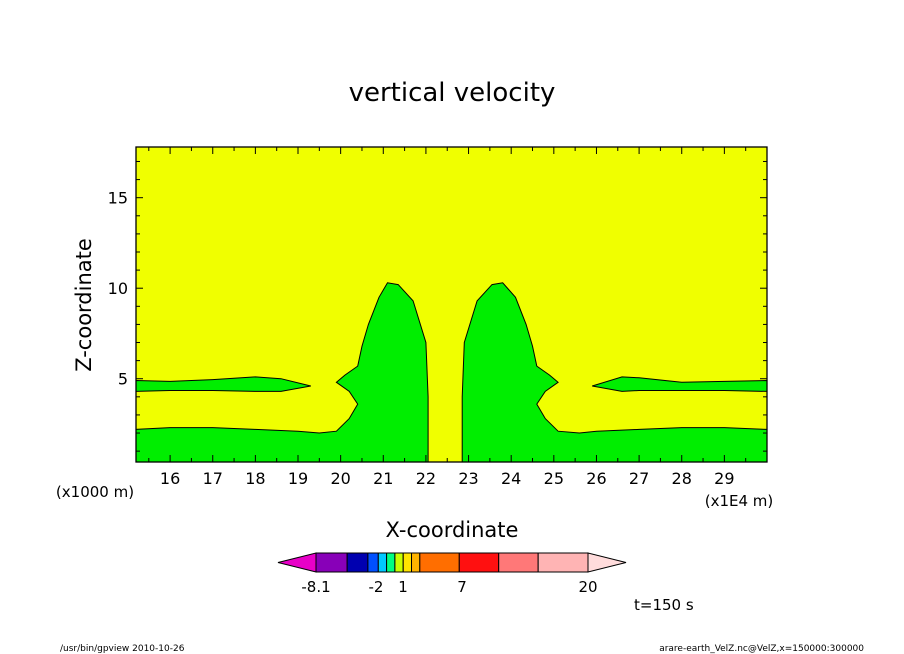 The image size is (904, 654). I want to click on x-axis-unit: (x1E4 m), so click(739, 501).